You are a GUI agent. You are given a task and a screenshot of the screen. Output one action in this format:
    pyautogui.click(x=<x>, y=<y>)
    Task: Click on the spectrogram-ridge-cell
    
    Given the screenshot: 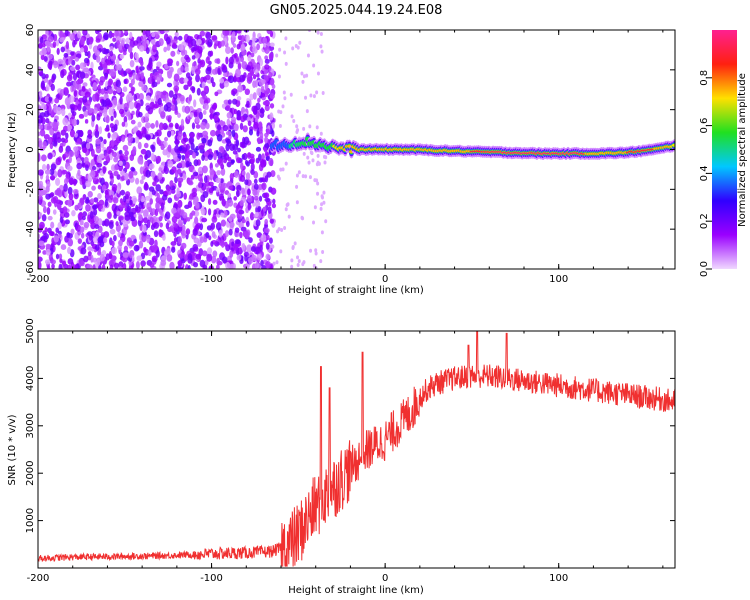 What is the action you would take?
    pyautogui.click(x=673, y=145)
    